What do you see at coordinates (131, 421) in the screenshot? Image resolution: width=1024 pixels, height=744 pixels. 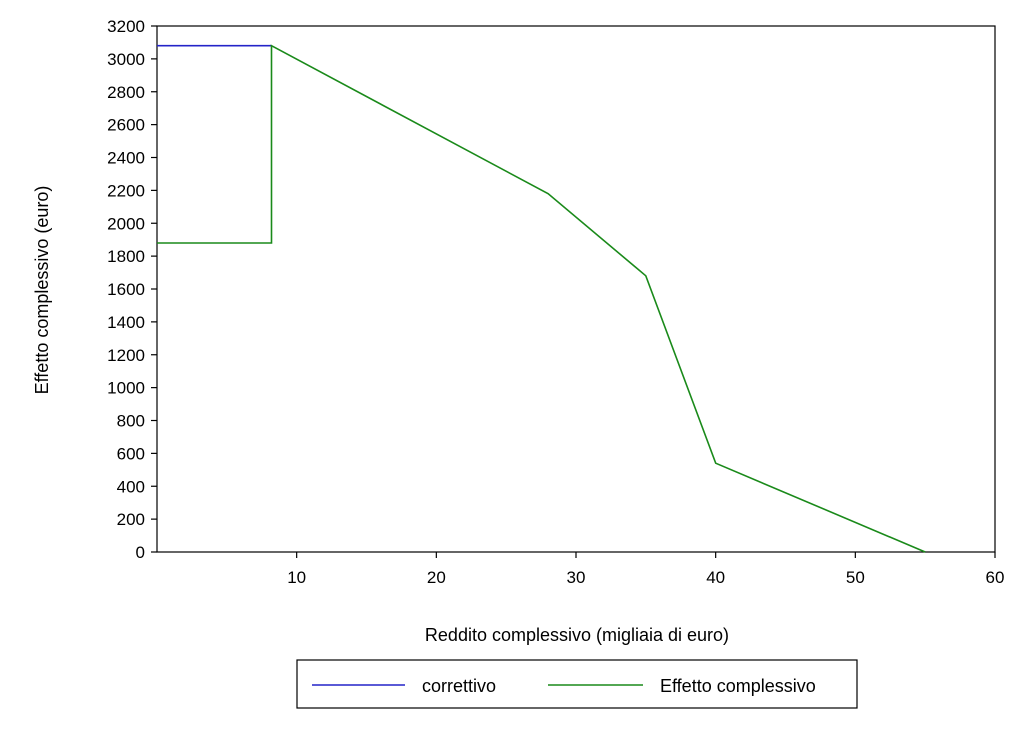 I see `y-tick-label: 800` at bounding box center [131, 421].